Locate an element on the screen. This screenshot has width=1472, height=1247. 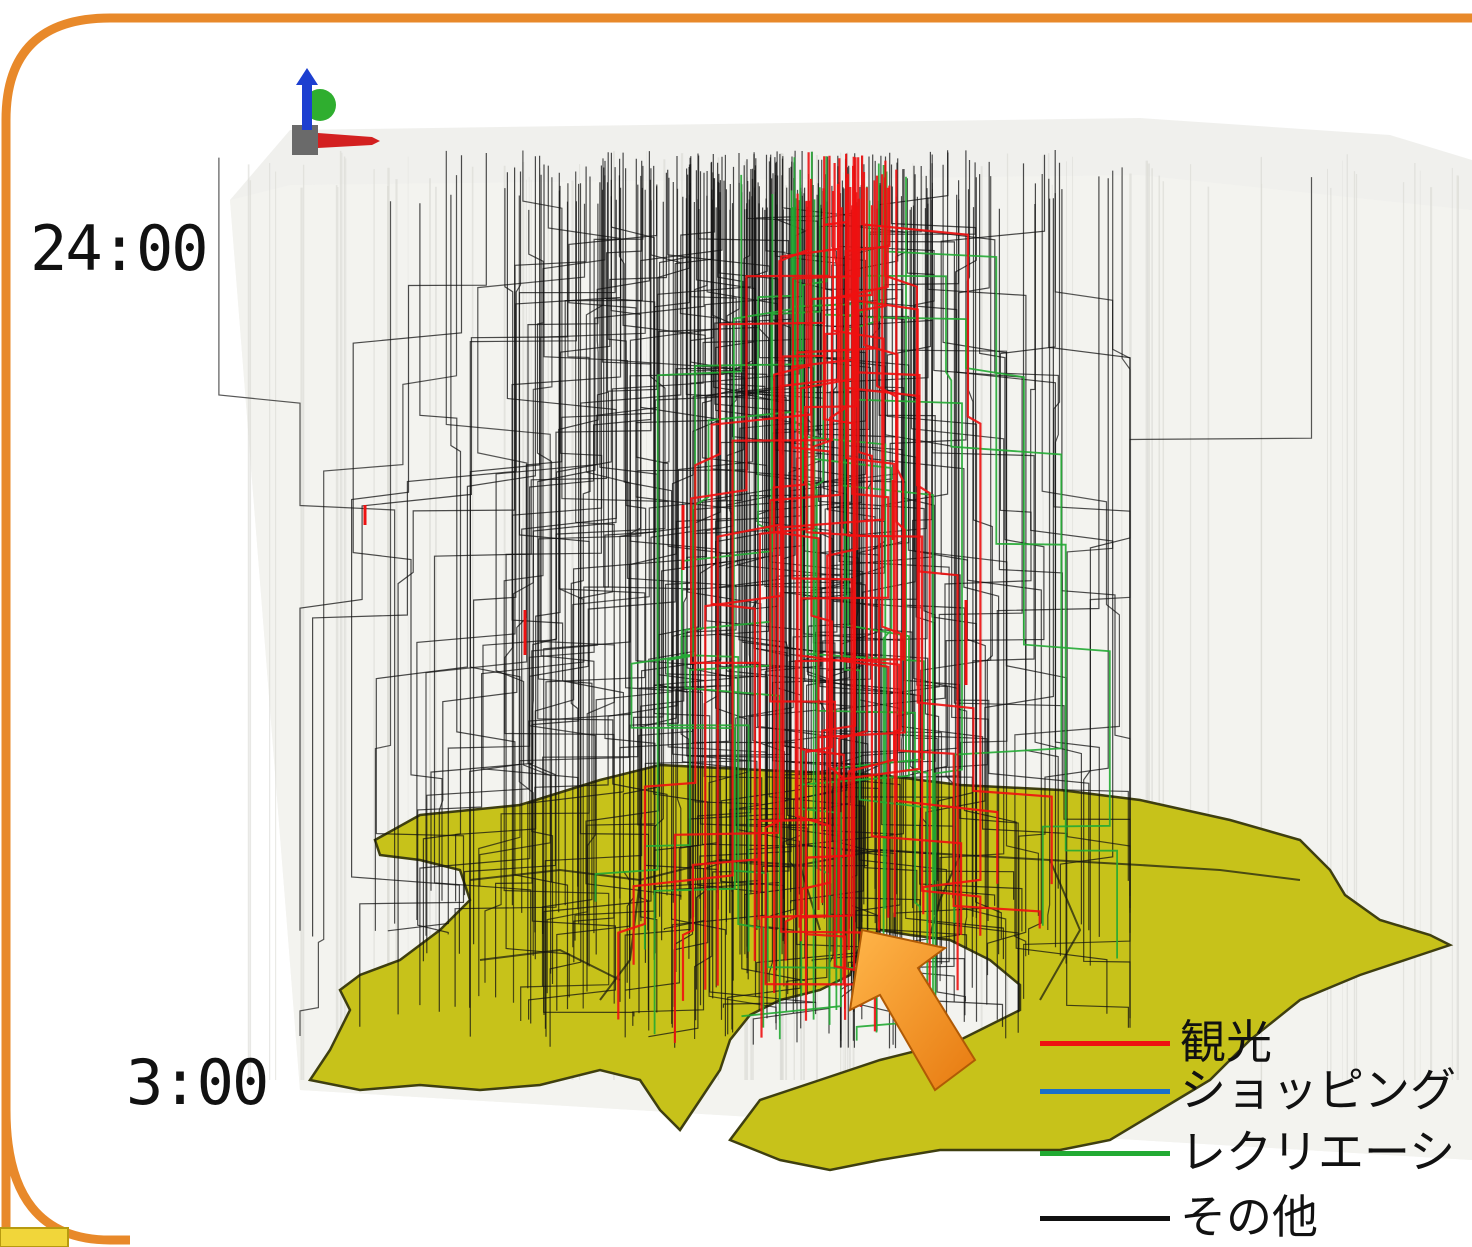
legend-label: ショッピング is located at coordinates (1318, 1090).